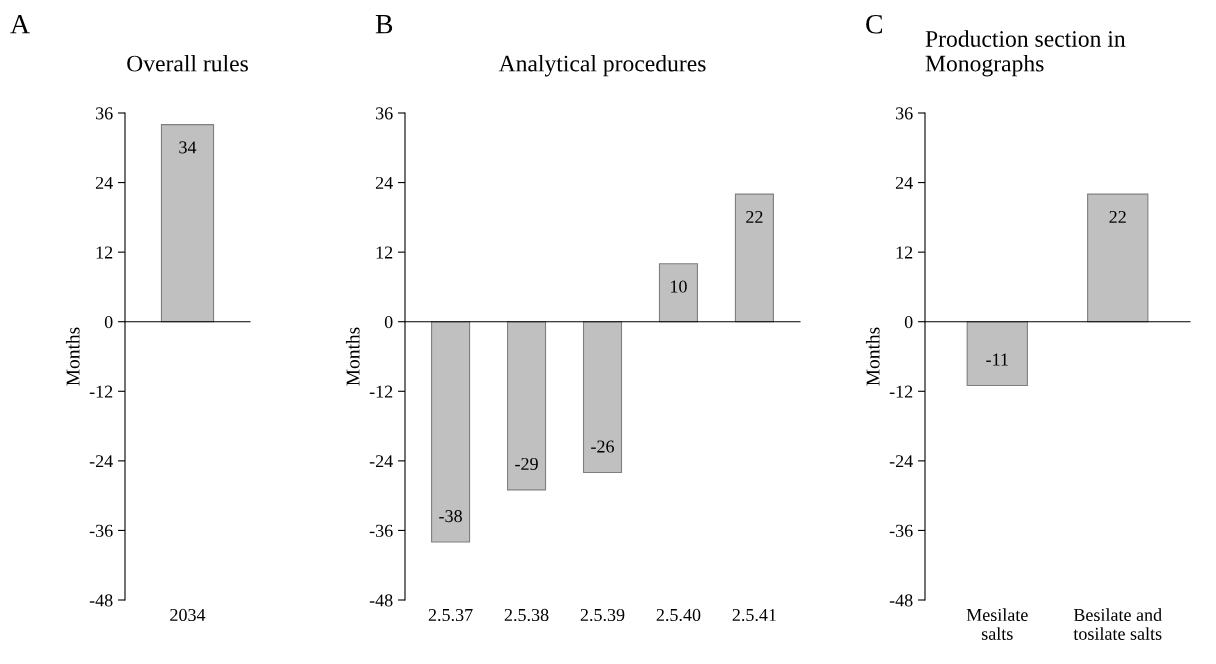 Image resolution: width=1216 pixels, height=664 pixels. What do you see at coordinates (187, 63) in the screenshot?
I see `chart-title: Overall rules` at bounding box center [187, 63].